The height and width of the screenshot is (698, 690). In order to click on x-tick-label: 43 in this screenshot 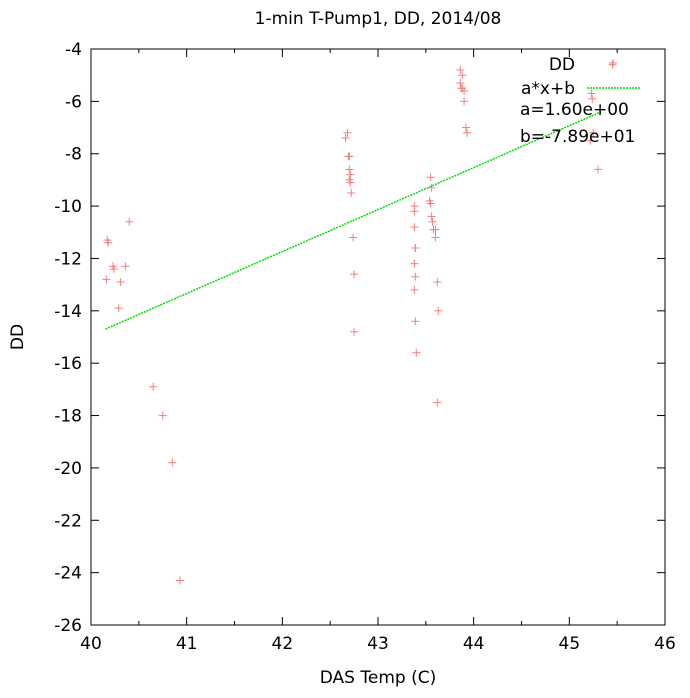, I will do `click(378, 644)`.